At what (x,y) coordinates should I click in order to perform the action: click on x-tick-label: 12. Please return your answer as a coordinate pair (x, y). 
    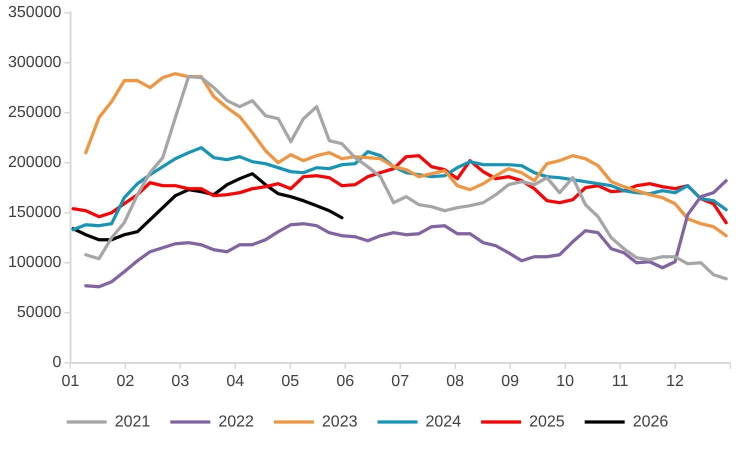
    Looking at the image, I should click on (675, 381).